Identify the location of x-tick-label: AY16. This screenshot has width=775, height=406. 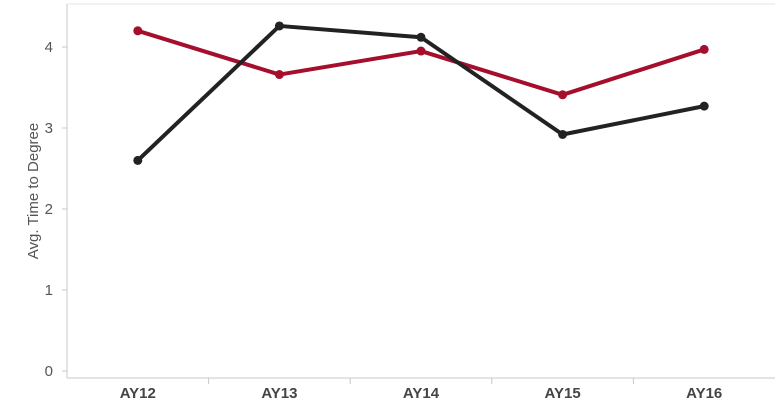
(704, 393).